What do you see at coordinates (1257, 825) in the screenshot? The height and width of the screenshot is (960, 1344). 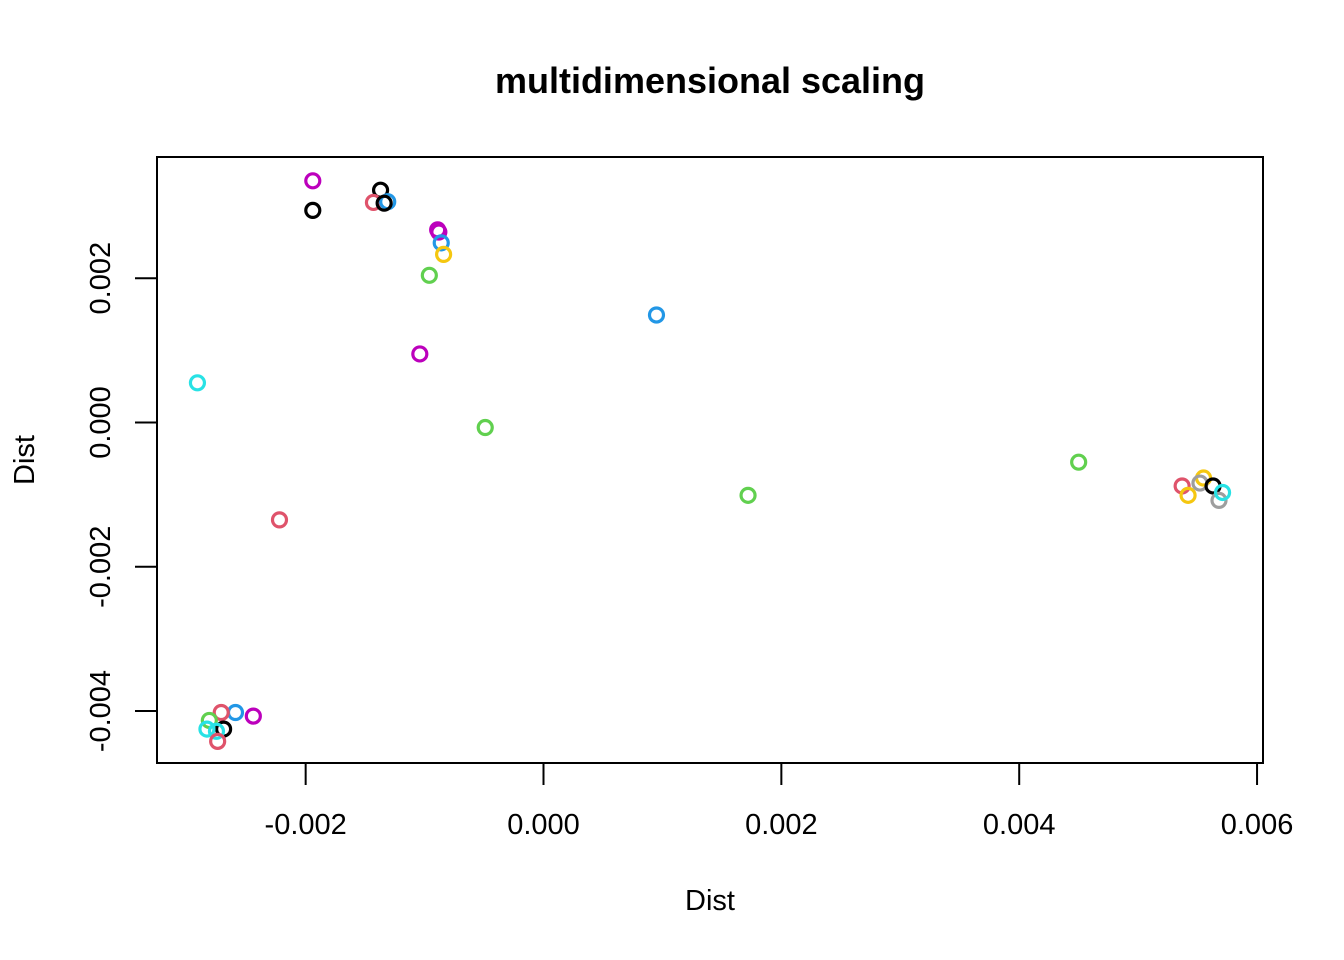 I see `x-tick-label: 0.006` at bounding box center [1257, 825].